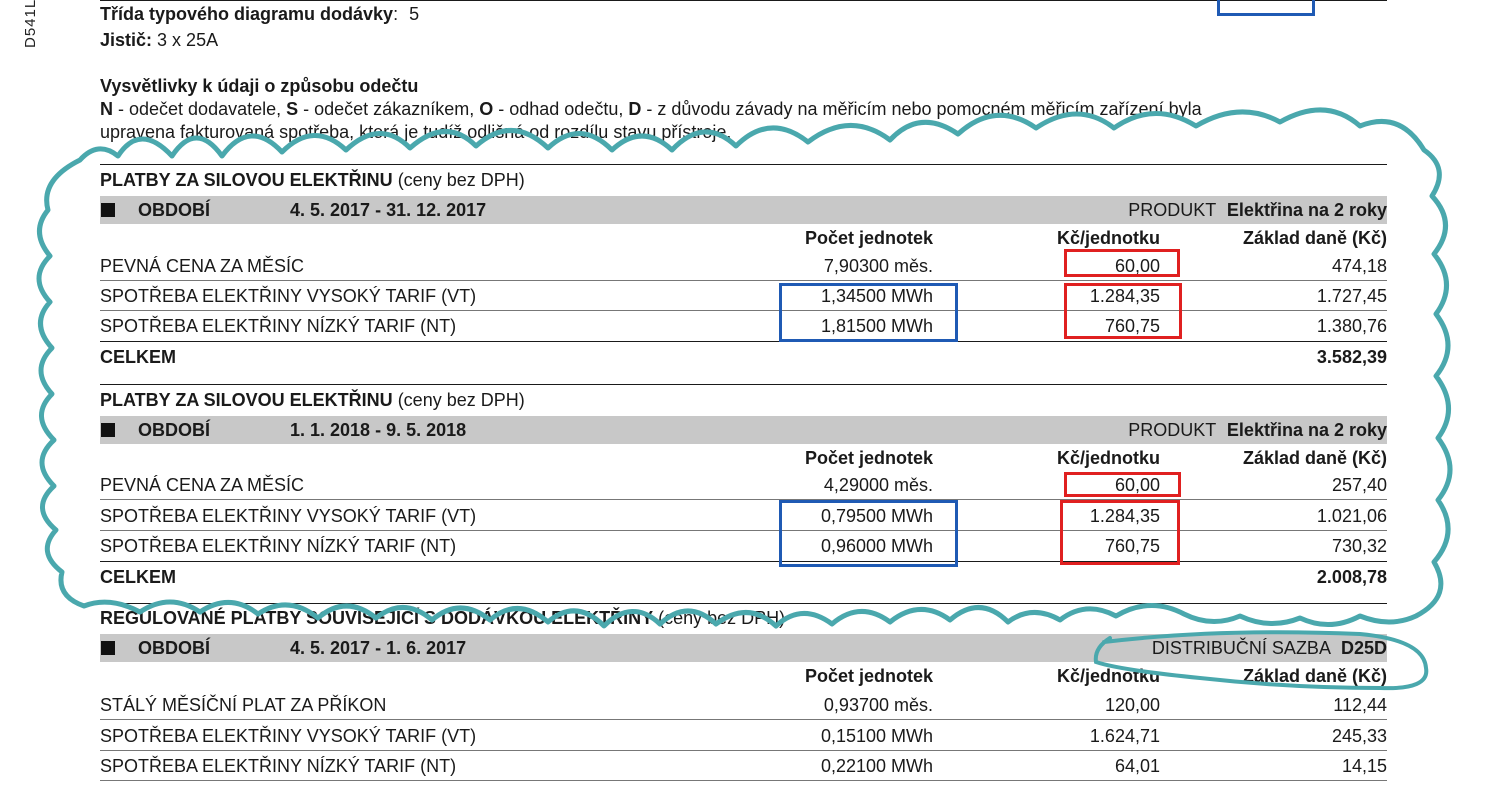 This screenshot has width=1509, height=799. I want to click on breaker-value: 3 x 25A, so click(188, 40).